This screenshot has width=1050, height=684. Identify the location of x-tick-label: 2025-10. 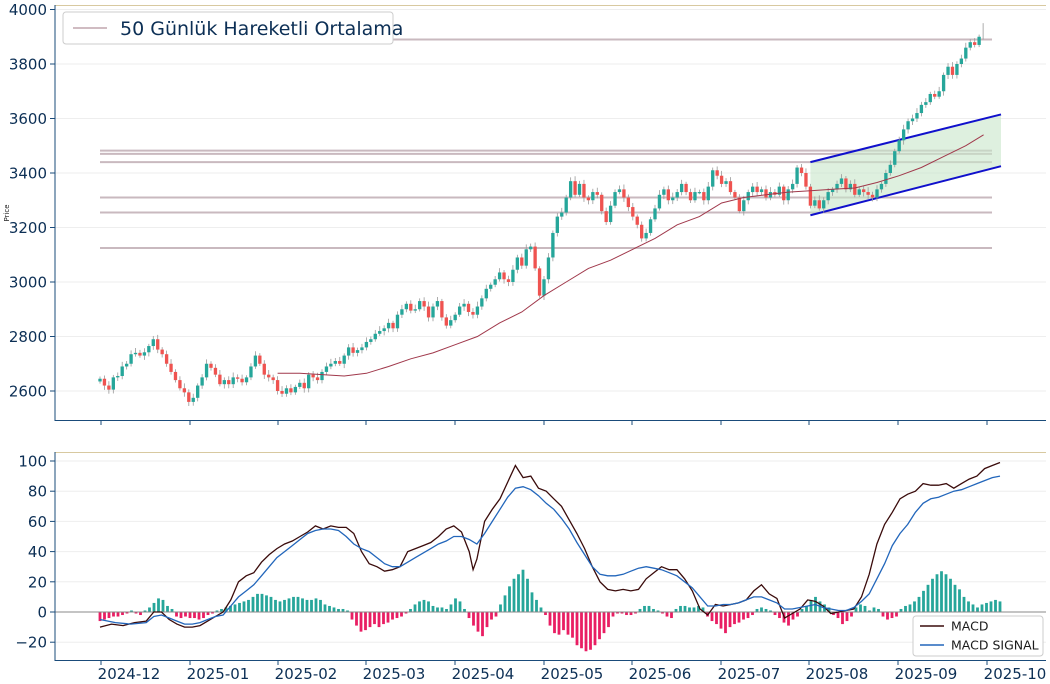
(1015, 674).